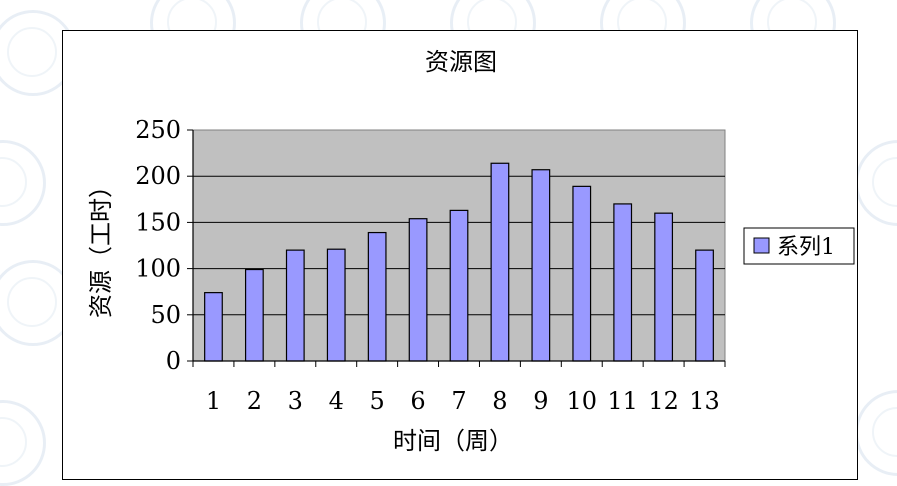  What do you see at coordinates (761, 245) in the screenshot?
I see `legend-swatch` at bounding box center [761, 245].